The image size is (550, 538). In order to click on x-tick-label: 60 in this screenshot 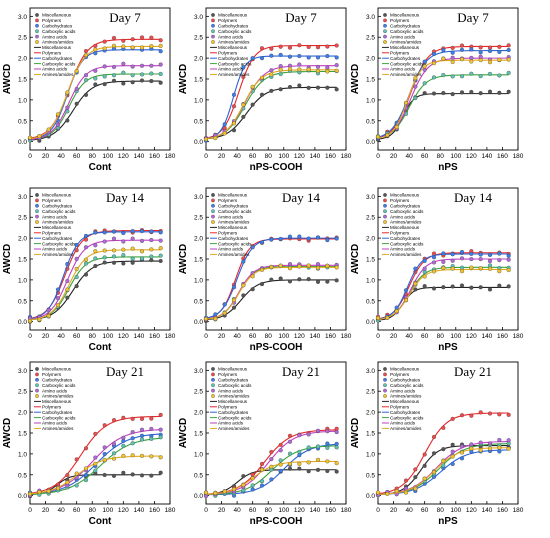, I will do `click(77, 336)`.